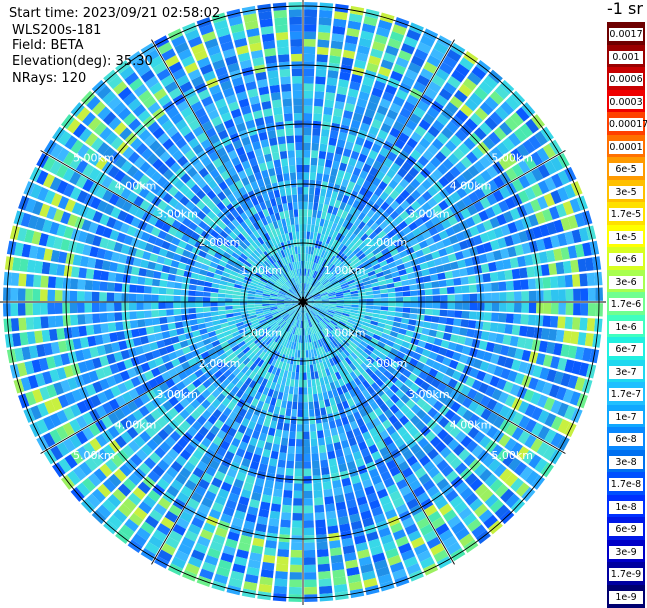  I want to click on colorbar-tick-label: 3e-8, so click(626, 462).